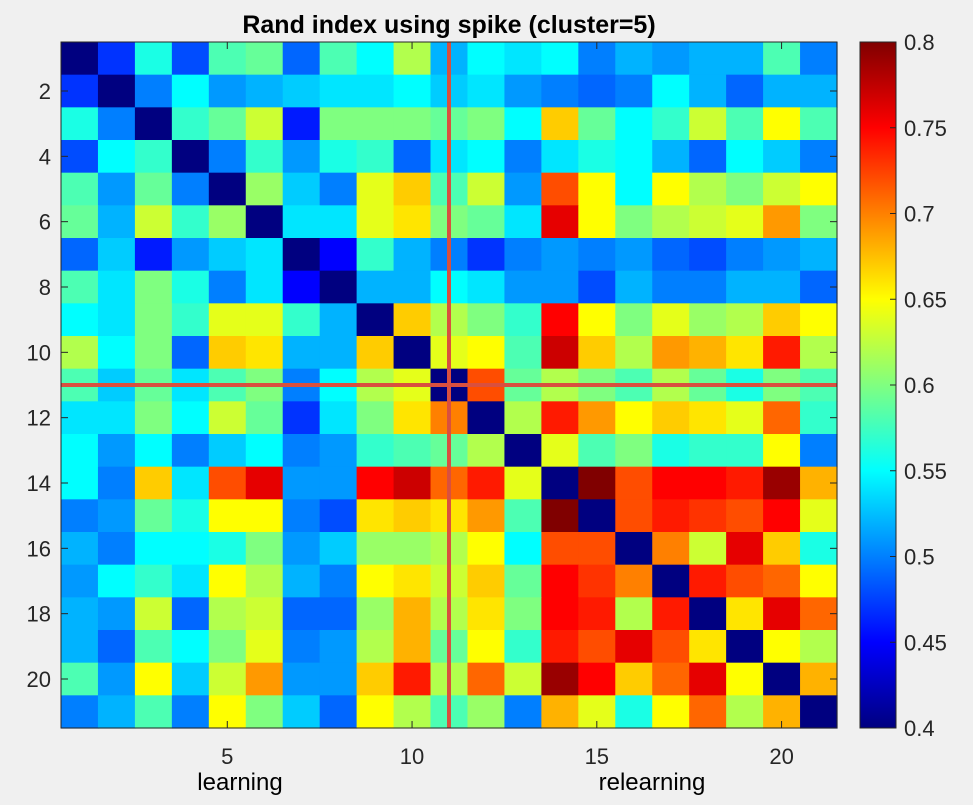  Describe the element at coordinates (227, 756) in the screenshot. I see `x-tick-label: 5` at that location.